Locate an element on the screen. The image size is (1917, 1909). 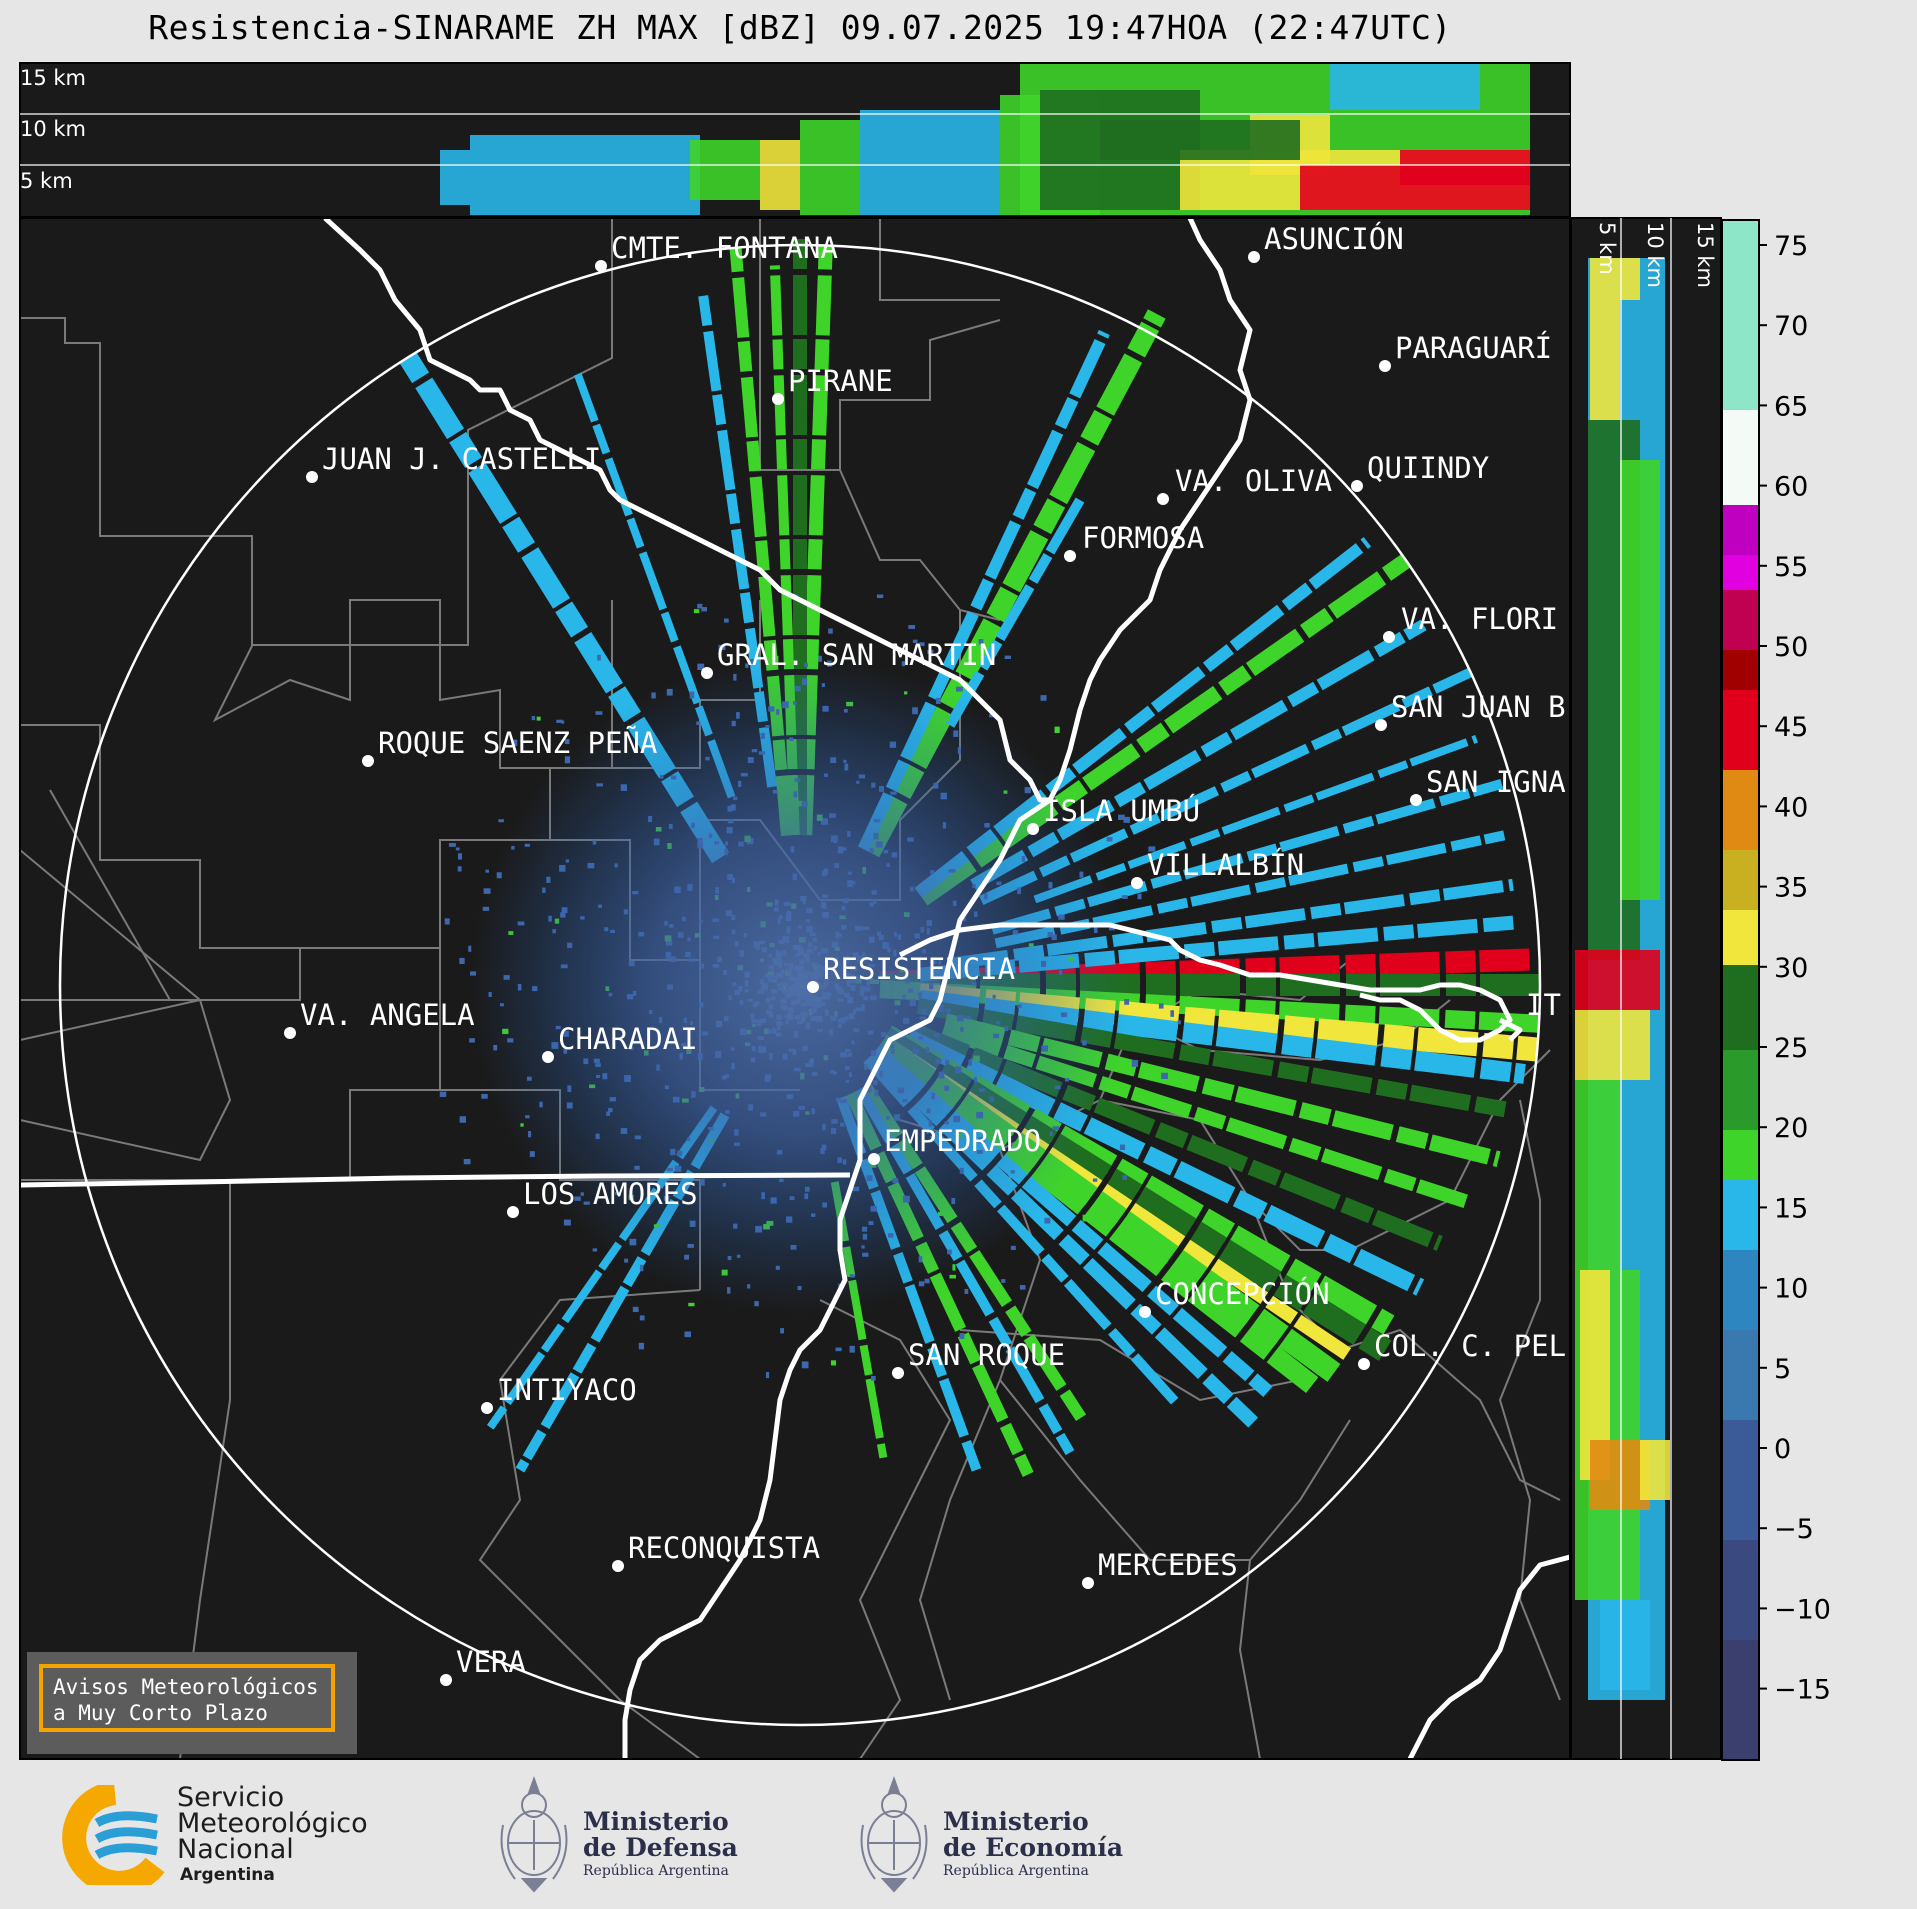
city-marker: MERCEDES is located at coordinates (1160, 1568).